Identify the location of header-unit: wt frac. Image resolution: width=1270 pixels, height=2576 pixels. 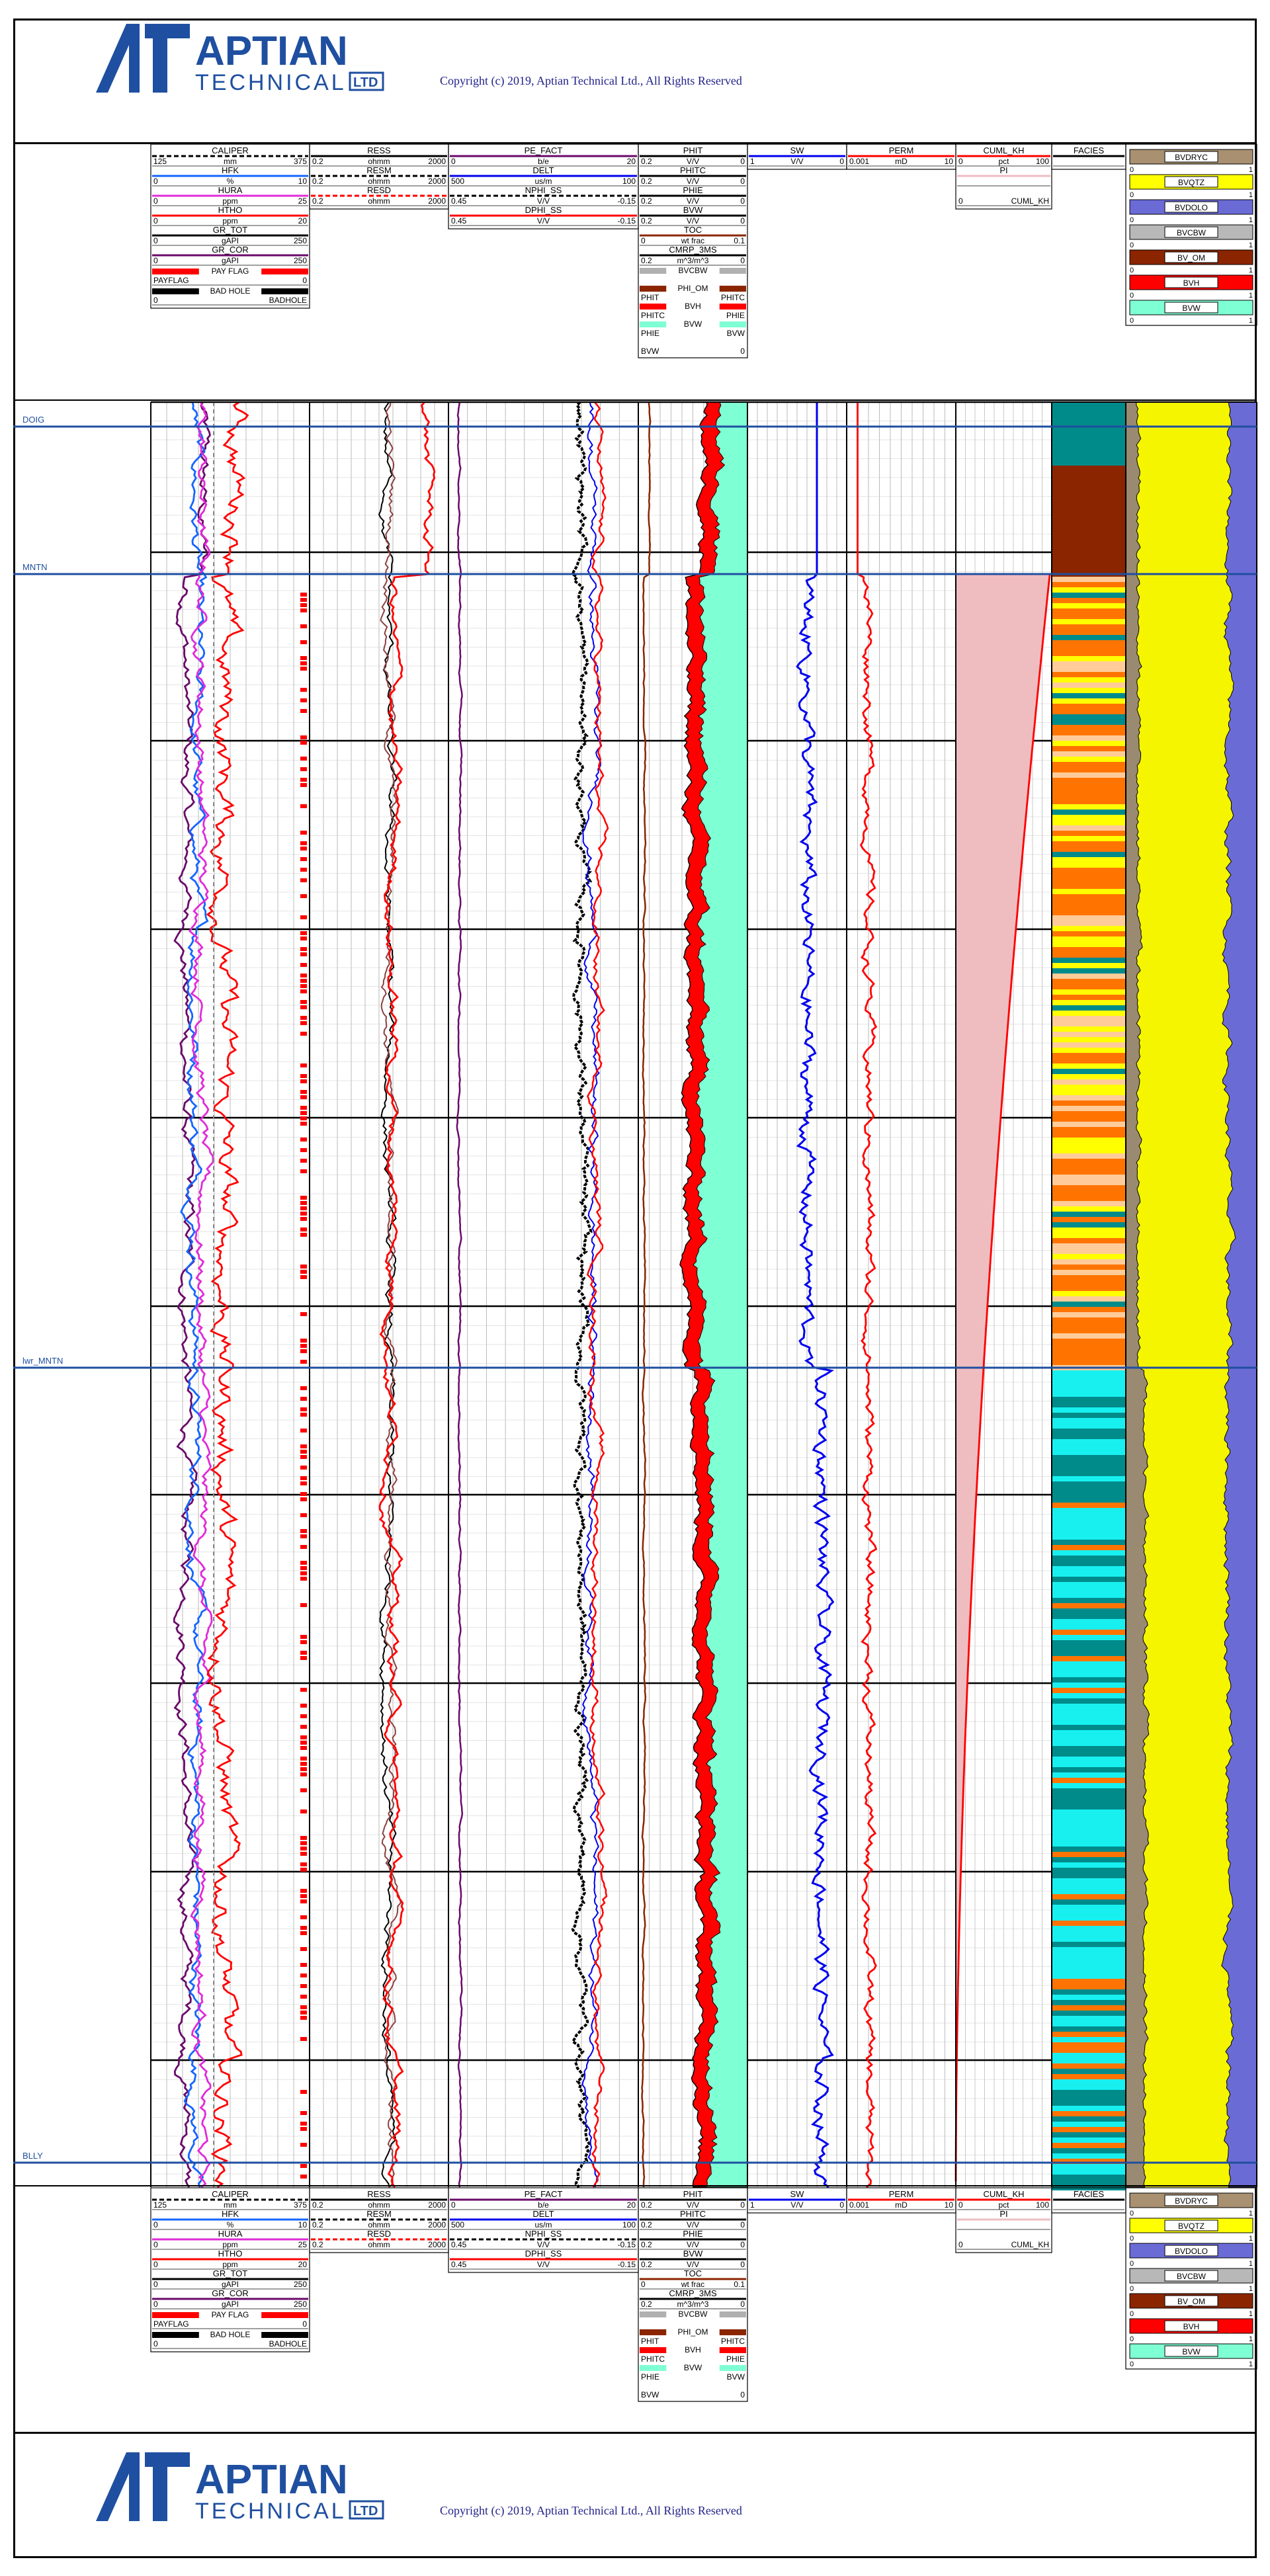
(692, 2284).